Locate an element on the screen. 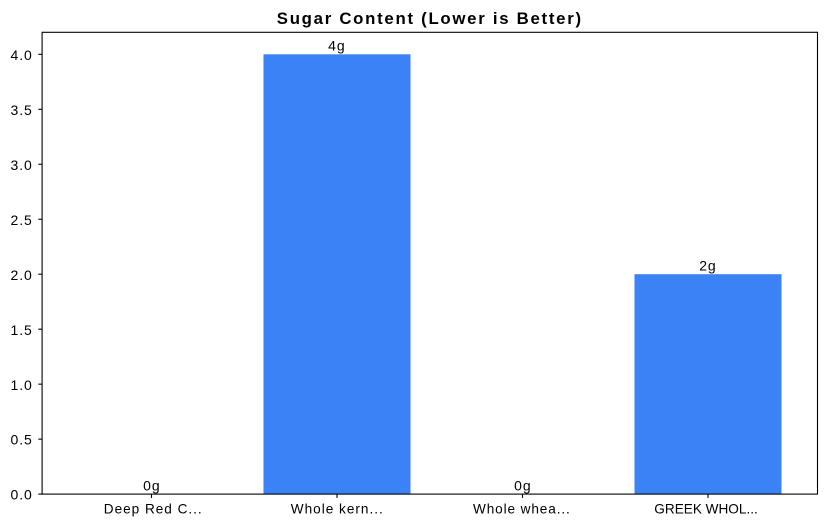 The width and height of the screenshot is (826, 528). svg-text: 0.5 is located at coordinates (22, 440).